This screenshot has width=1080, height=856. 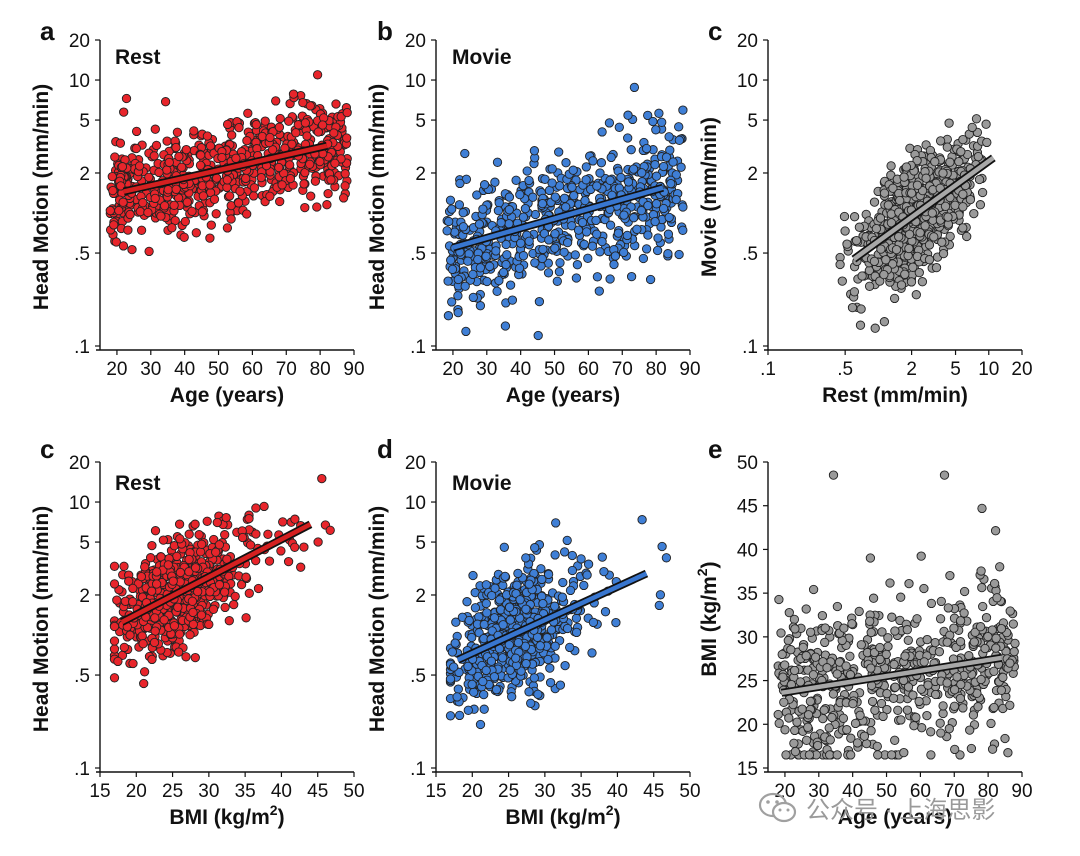 What do you see at coordinates (707, 618) in the screenshot?
I see `y-axis-label: BMI (kg/m2)` at bounding box center [707, 618].